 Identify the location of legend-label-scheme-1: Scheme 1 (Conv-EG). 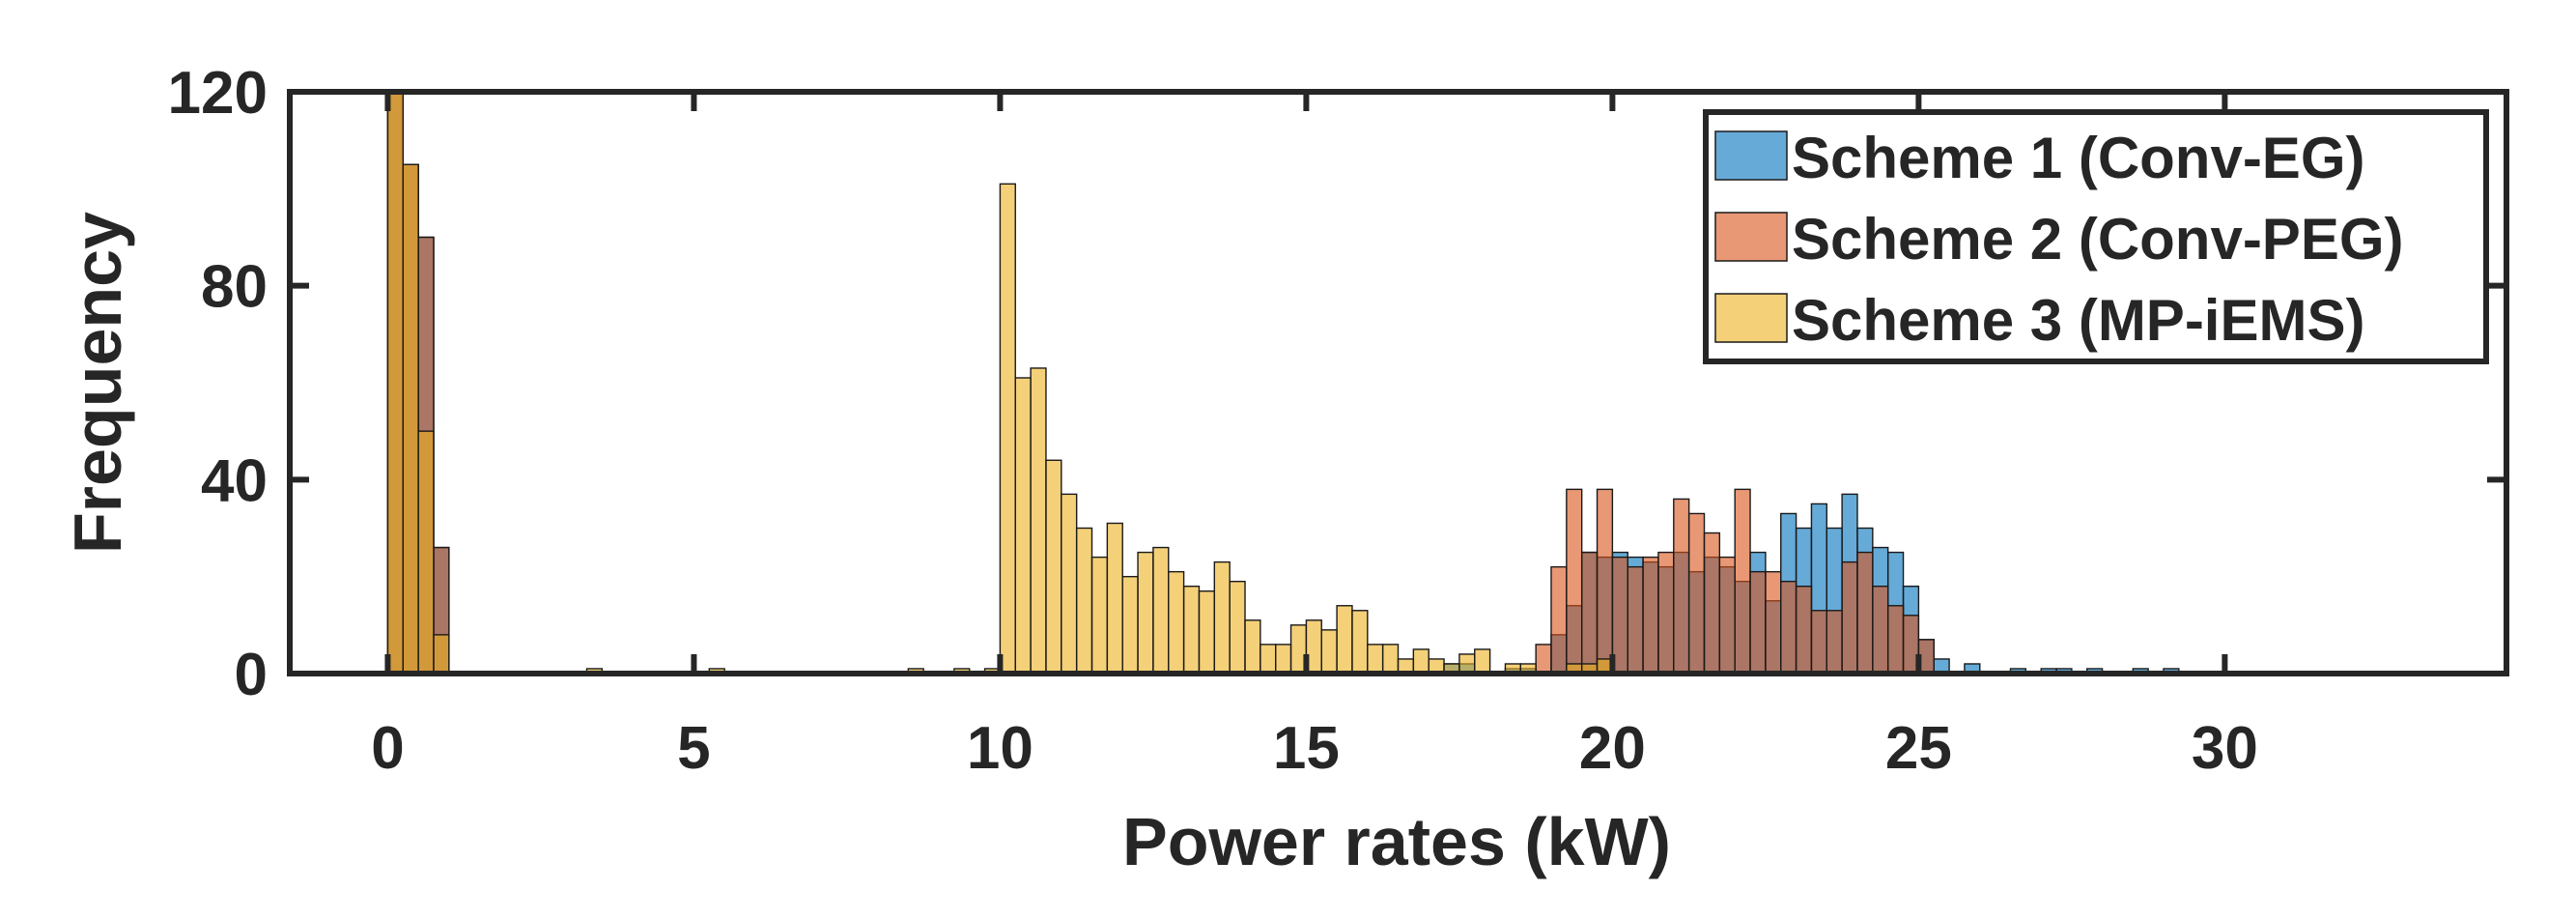
(2078, 158).